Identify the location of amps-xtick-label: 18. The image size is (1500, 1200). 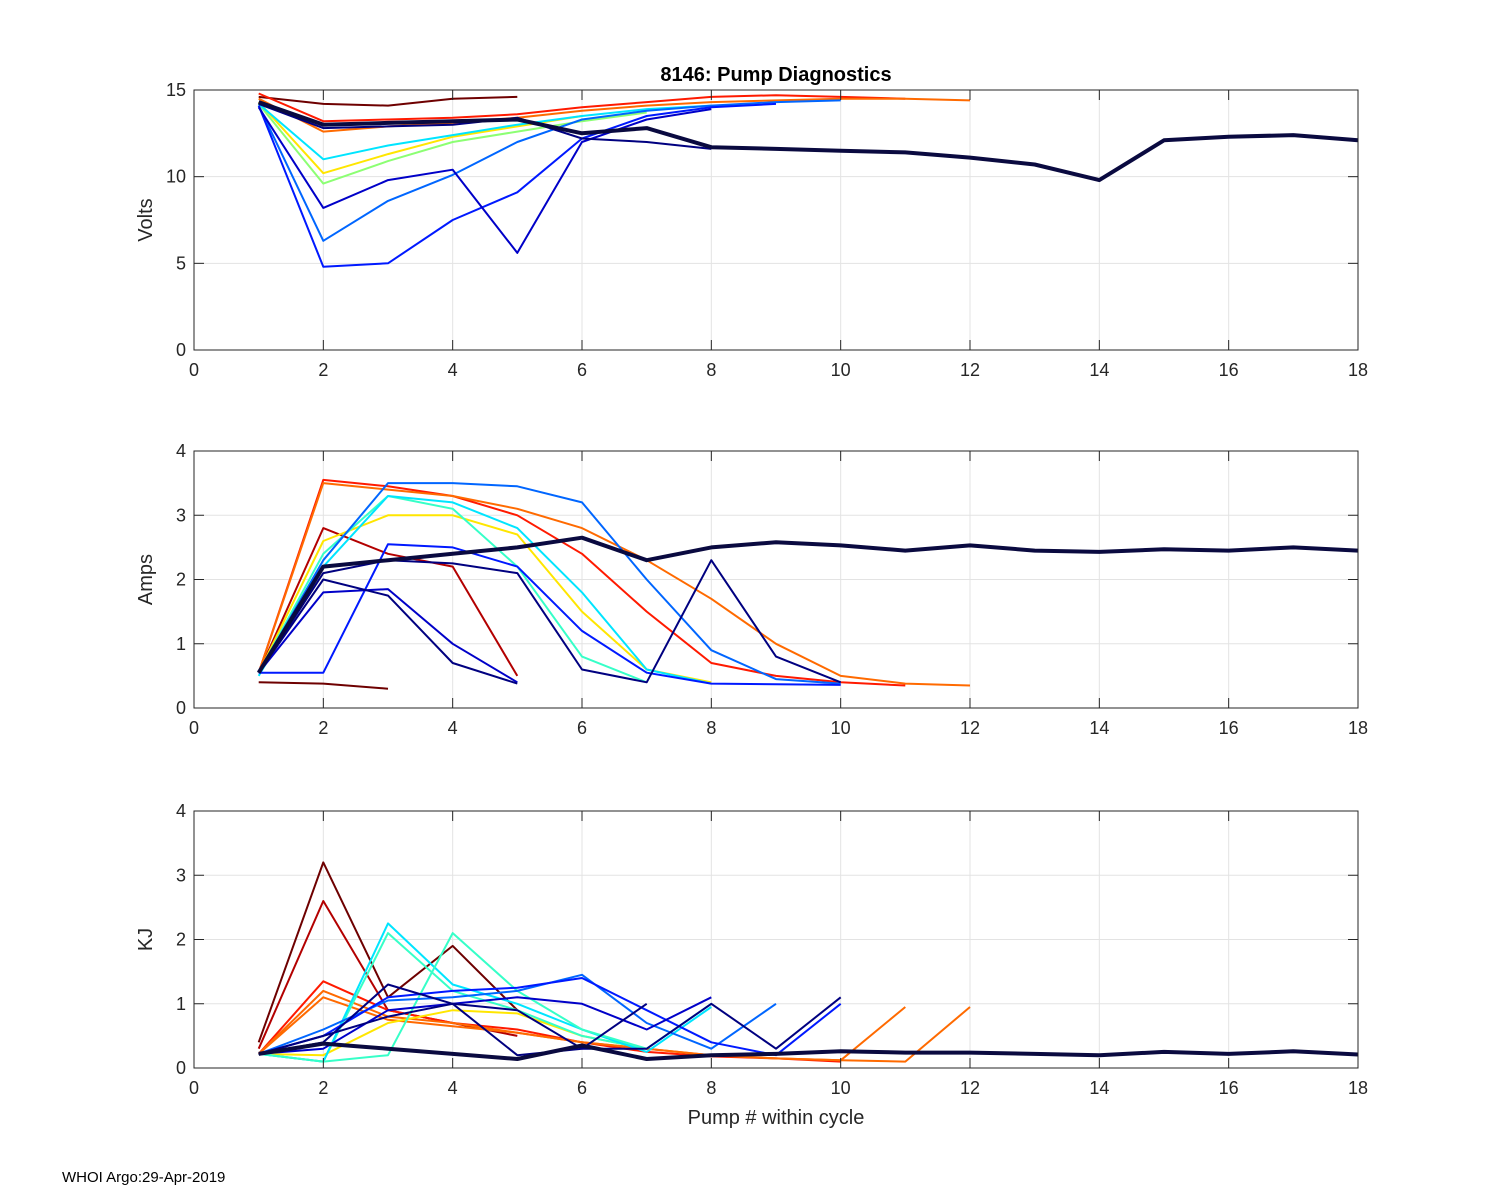
(1358, 728).